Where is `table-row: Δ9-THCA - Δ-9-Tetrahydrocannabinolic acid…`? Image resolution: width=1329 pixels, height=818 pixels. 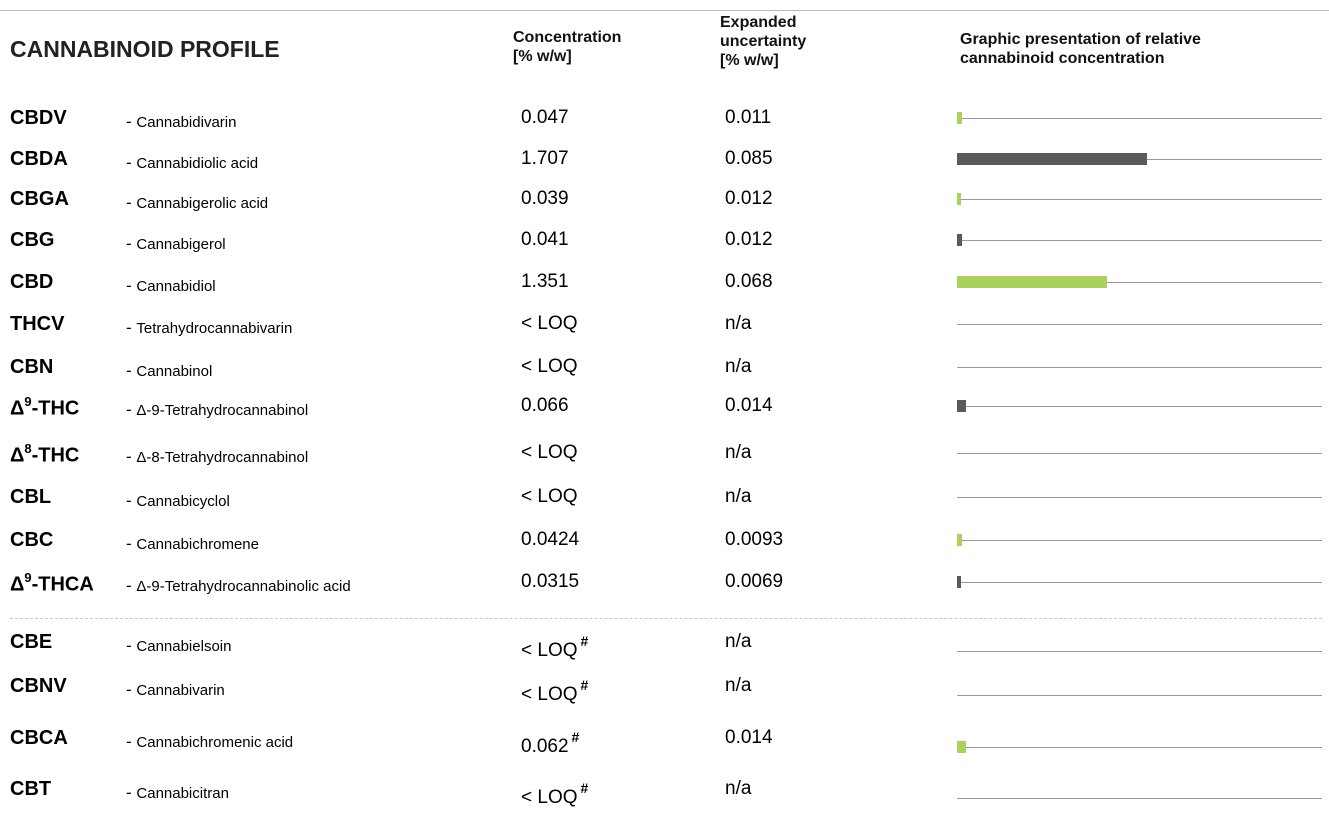
table-row: Δ9-THCA - Δ-9-Tetrahydrocannabinolic acid… is located at coordinates (664, 590).